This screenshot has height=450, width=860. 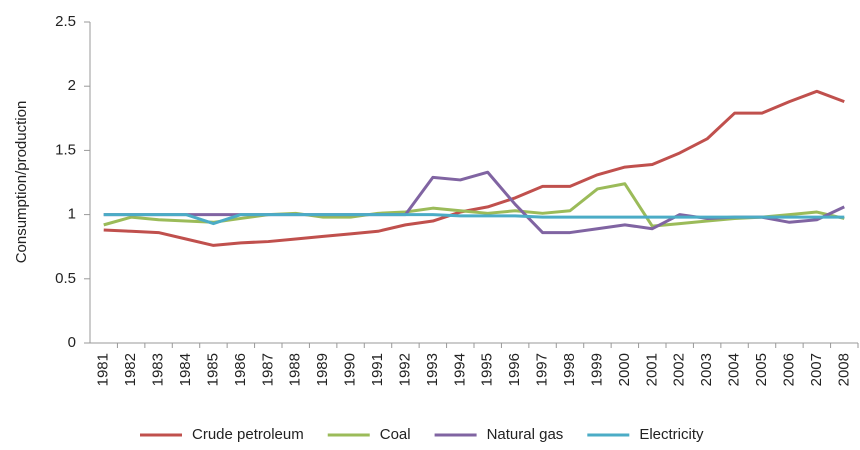 What do you see at coordinates (816, 369) in the screenshot?
I see `x-tick-label: 2007` at bounding box center [816, 369].